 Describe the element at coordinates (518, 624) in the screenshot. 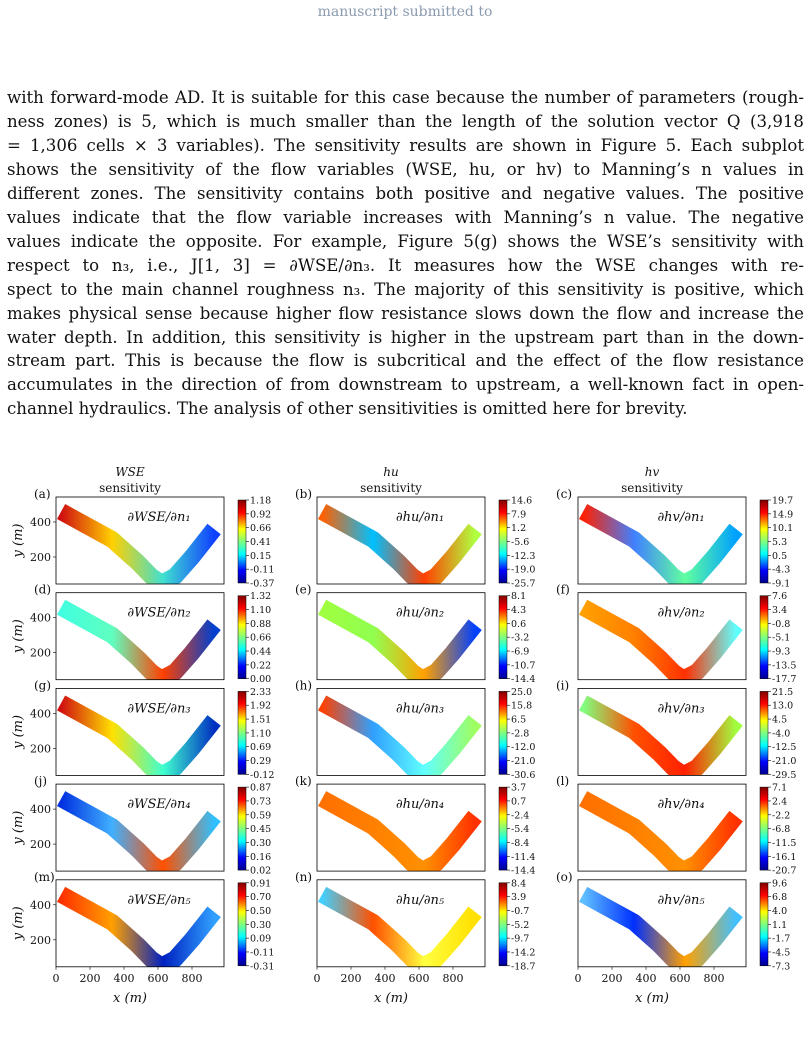

I see `colorbar-tick-label: 0.6` at that location.